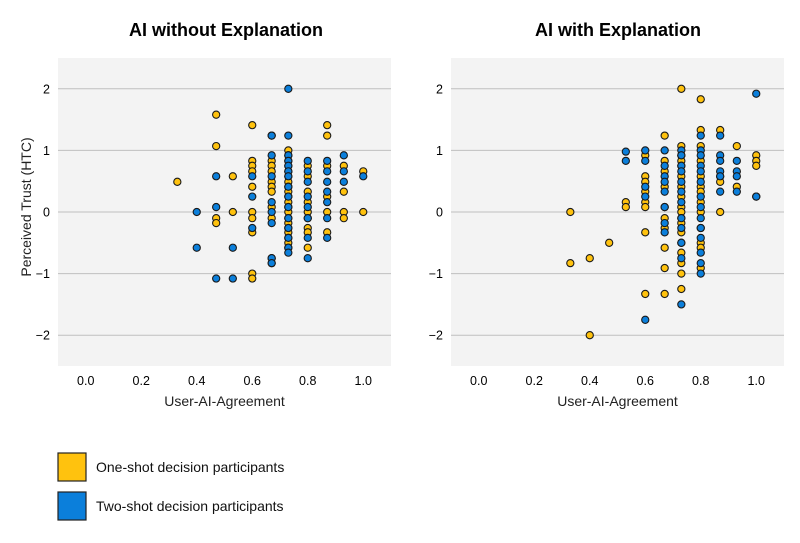  What do you see at coordinates (756, 381) in the screenshot?
I see `x-tick-label: 1.0` at bounding box center [756, 381].